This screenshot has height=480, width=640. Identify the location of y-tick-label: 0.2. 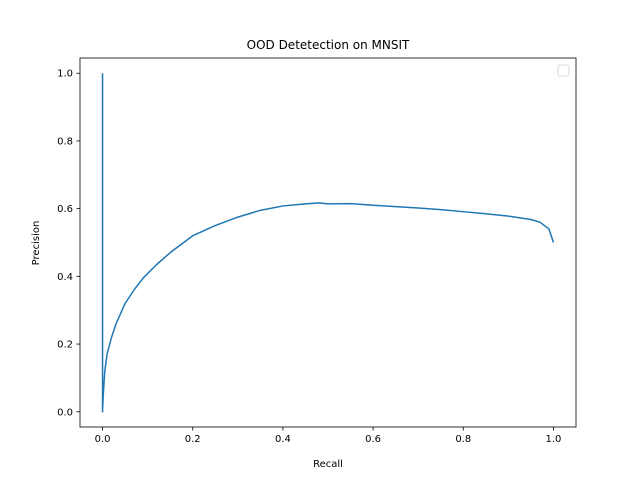
(65, 345).